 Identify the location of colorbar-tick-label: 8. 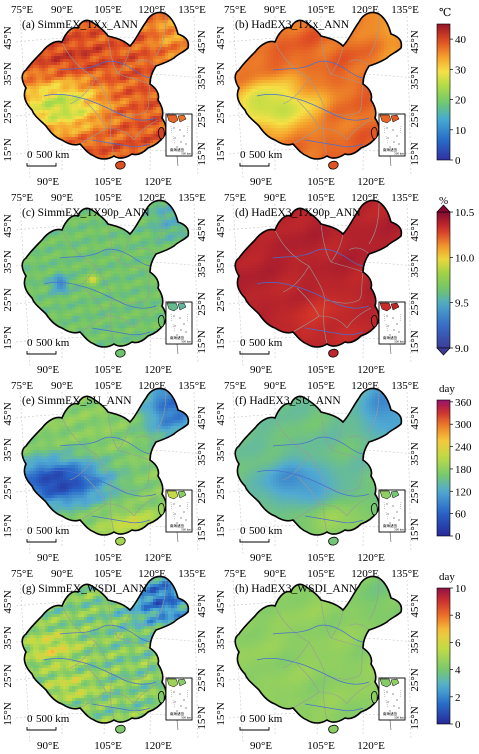
(458, 616).